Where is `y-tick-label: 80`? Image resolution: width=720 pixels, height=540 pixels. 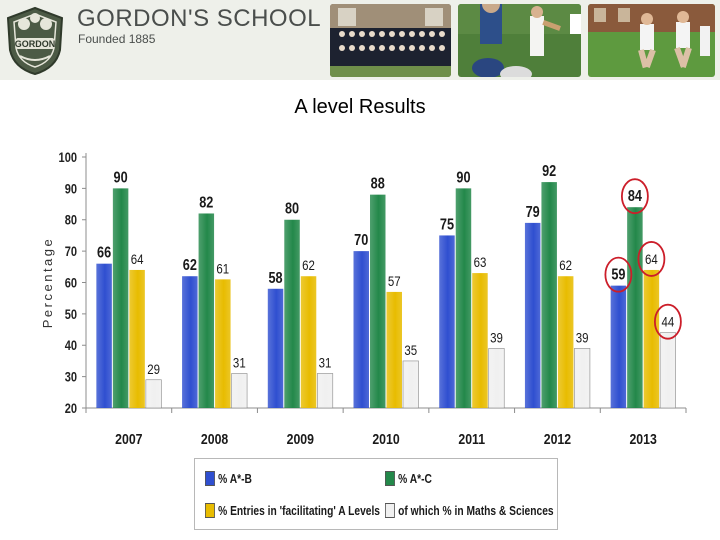
y-tick-label: 80 is located at coordinates (71, 220).